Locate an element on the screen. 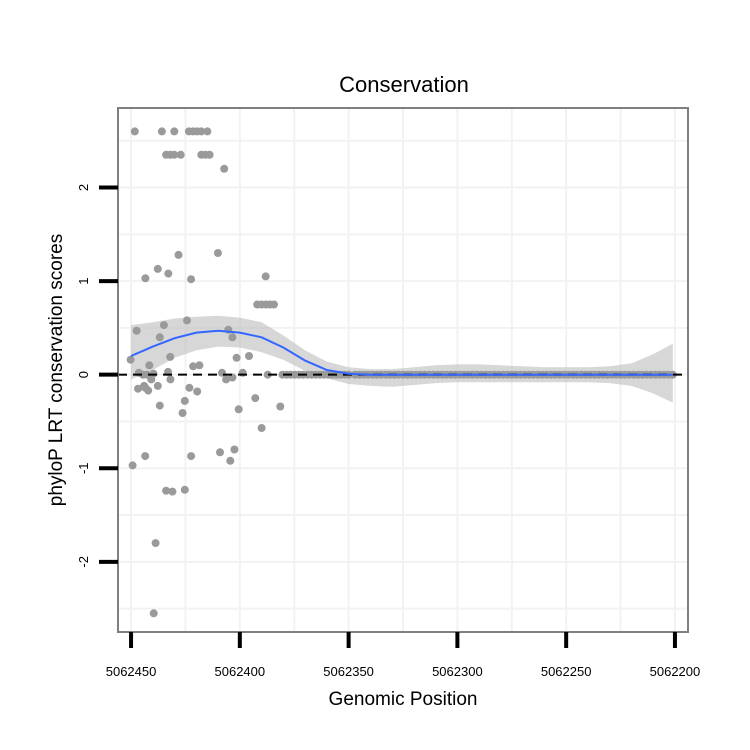 The height and width of the screenshot is (750, 750). x-tick-label: 5062200 is located at coordinates (675, 671).